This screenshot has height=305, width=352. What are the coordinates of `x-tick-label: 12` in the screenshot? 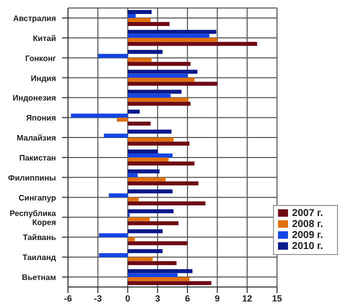 It's located at (247, 298).